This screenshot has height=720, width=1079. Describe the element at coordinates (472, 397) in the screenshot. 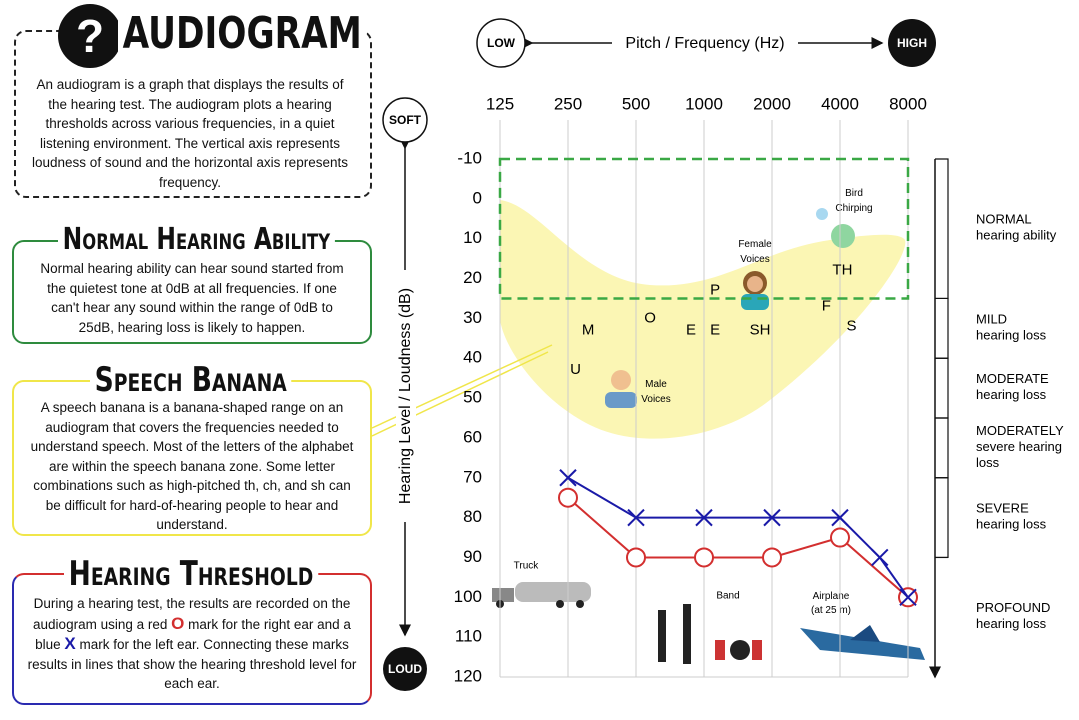

I see `y-tick-label: 50` at that location.